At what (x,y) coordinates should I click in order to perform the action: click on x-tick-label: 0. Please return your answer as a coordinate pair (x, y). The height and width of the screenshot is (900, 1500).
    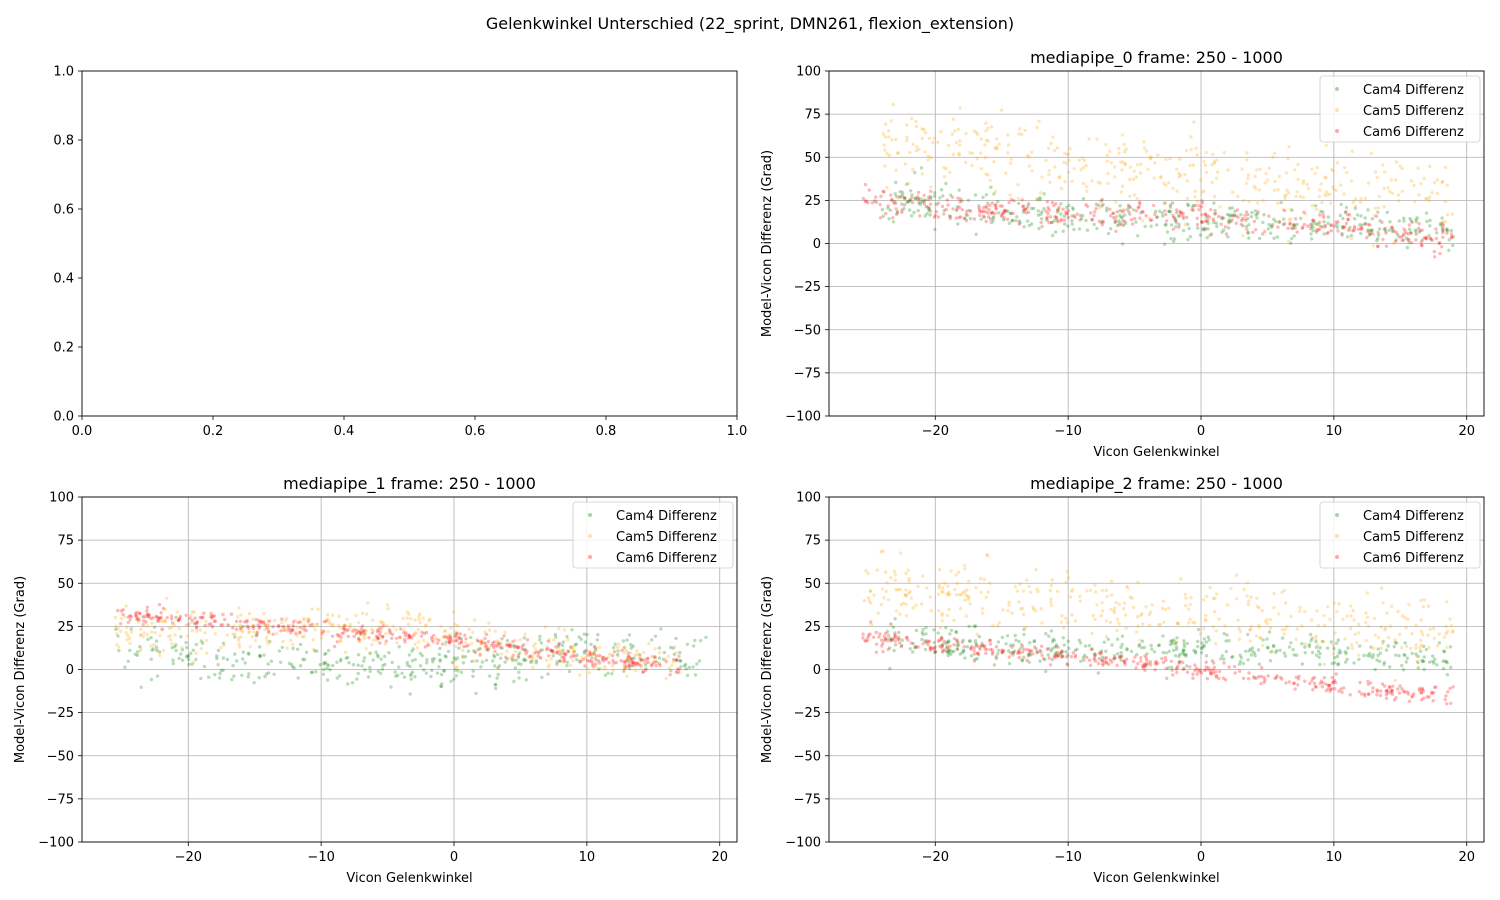
    Looking at the image, I should click on (454, 857).